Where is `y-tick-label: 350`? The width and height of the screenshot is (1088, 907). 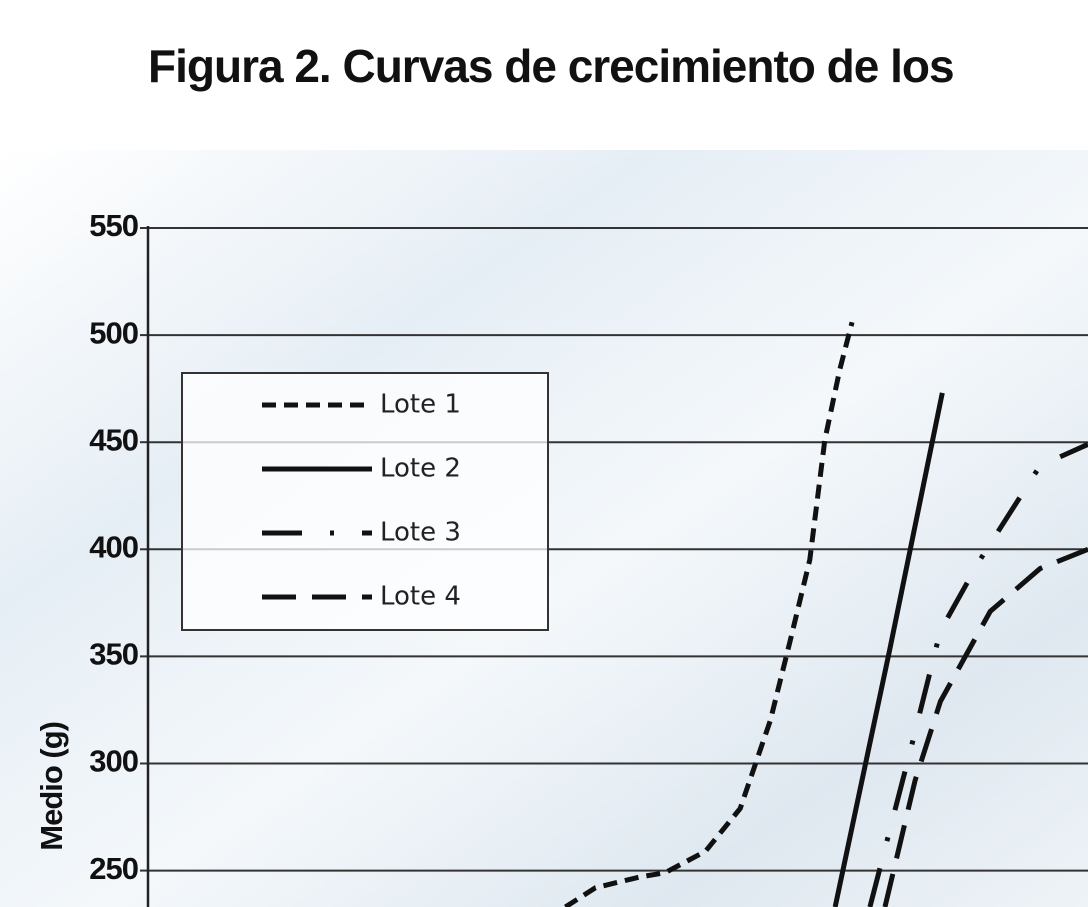 y-tick-label: 350 is located at coordinates (113, 654).